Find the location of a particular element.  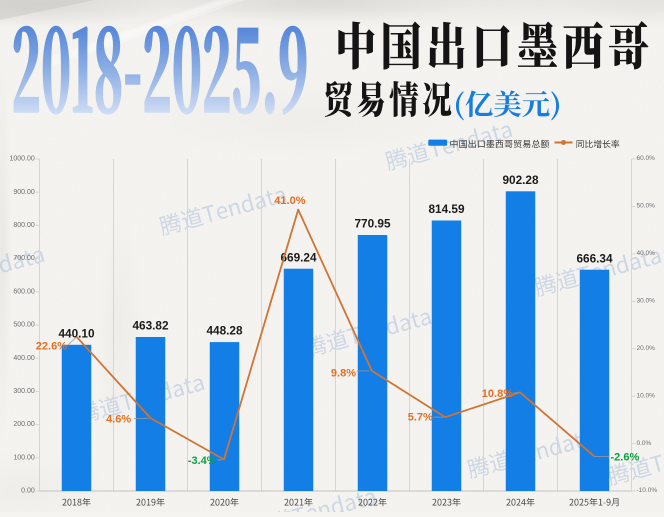

svg-text: 9.8% is located at coordinates (343, 373).